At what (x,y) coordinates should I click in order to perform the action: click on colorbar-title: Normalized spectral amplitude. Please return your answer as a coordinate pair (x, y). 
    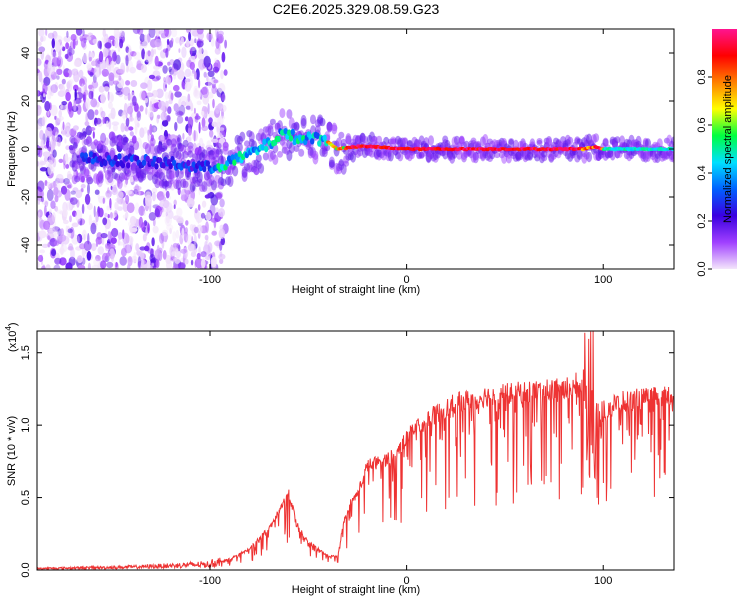
    Looking at the image, I should click on (728, 149).